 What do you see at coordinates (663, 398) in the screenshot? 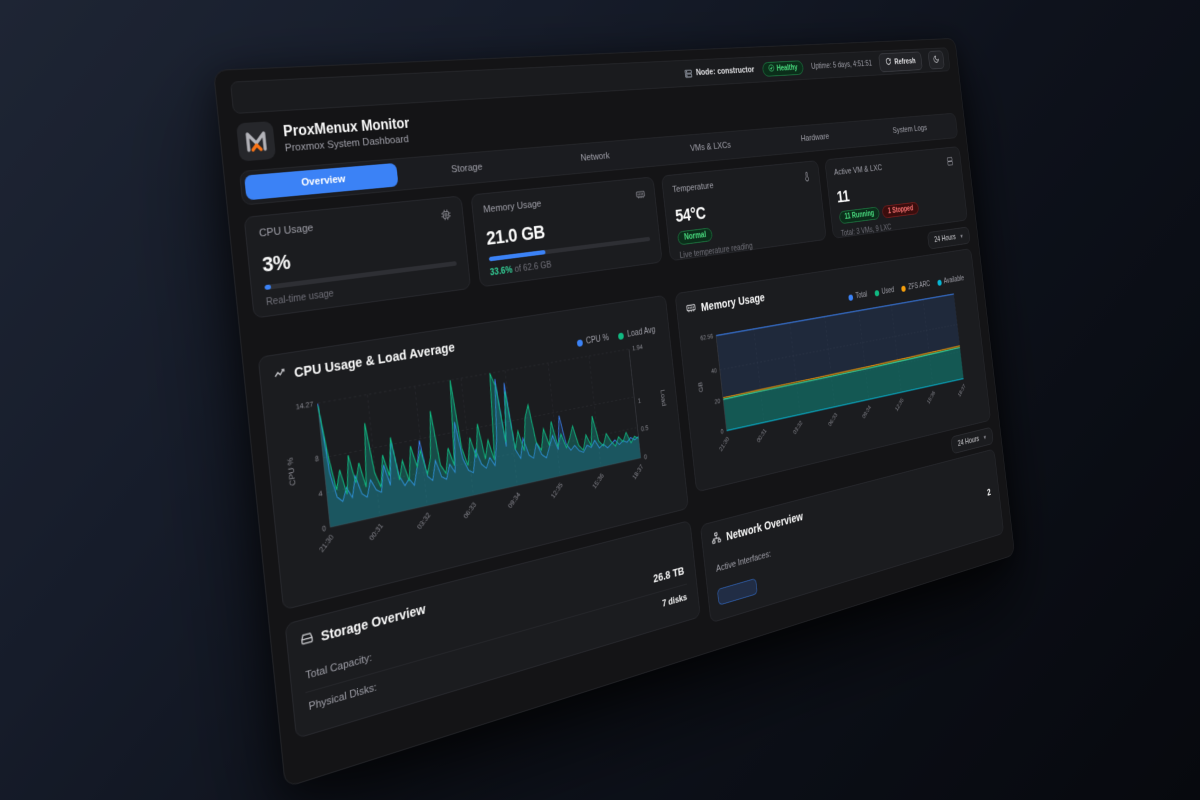
I see `svg-text: Load` at bounding box center [663, 398].